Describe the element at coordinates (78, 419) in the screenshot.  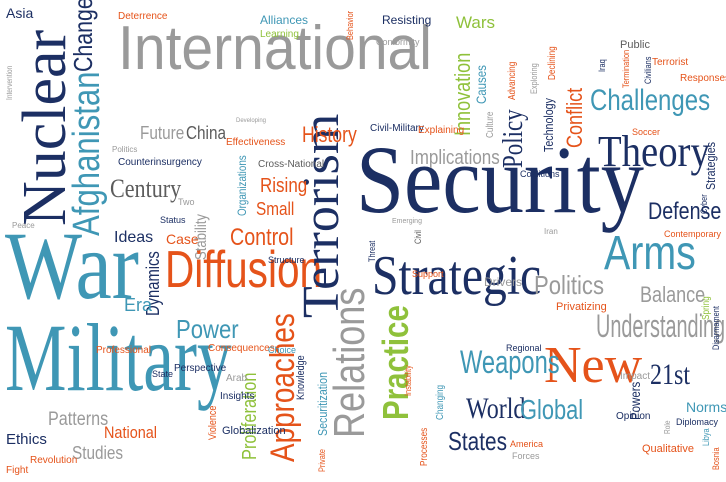
I see `word-patterns: Patterns` at that location.